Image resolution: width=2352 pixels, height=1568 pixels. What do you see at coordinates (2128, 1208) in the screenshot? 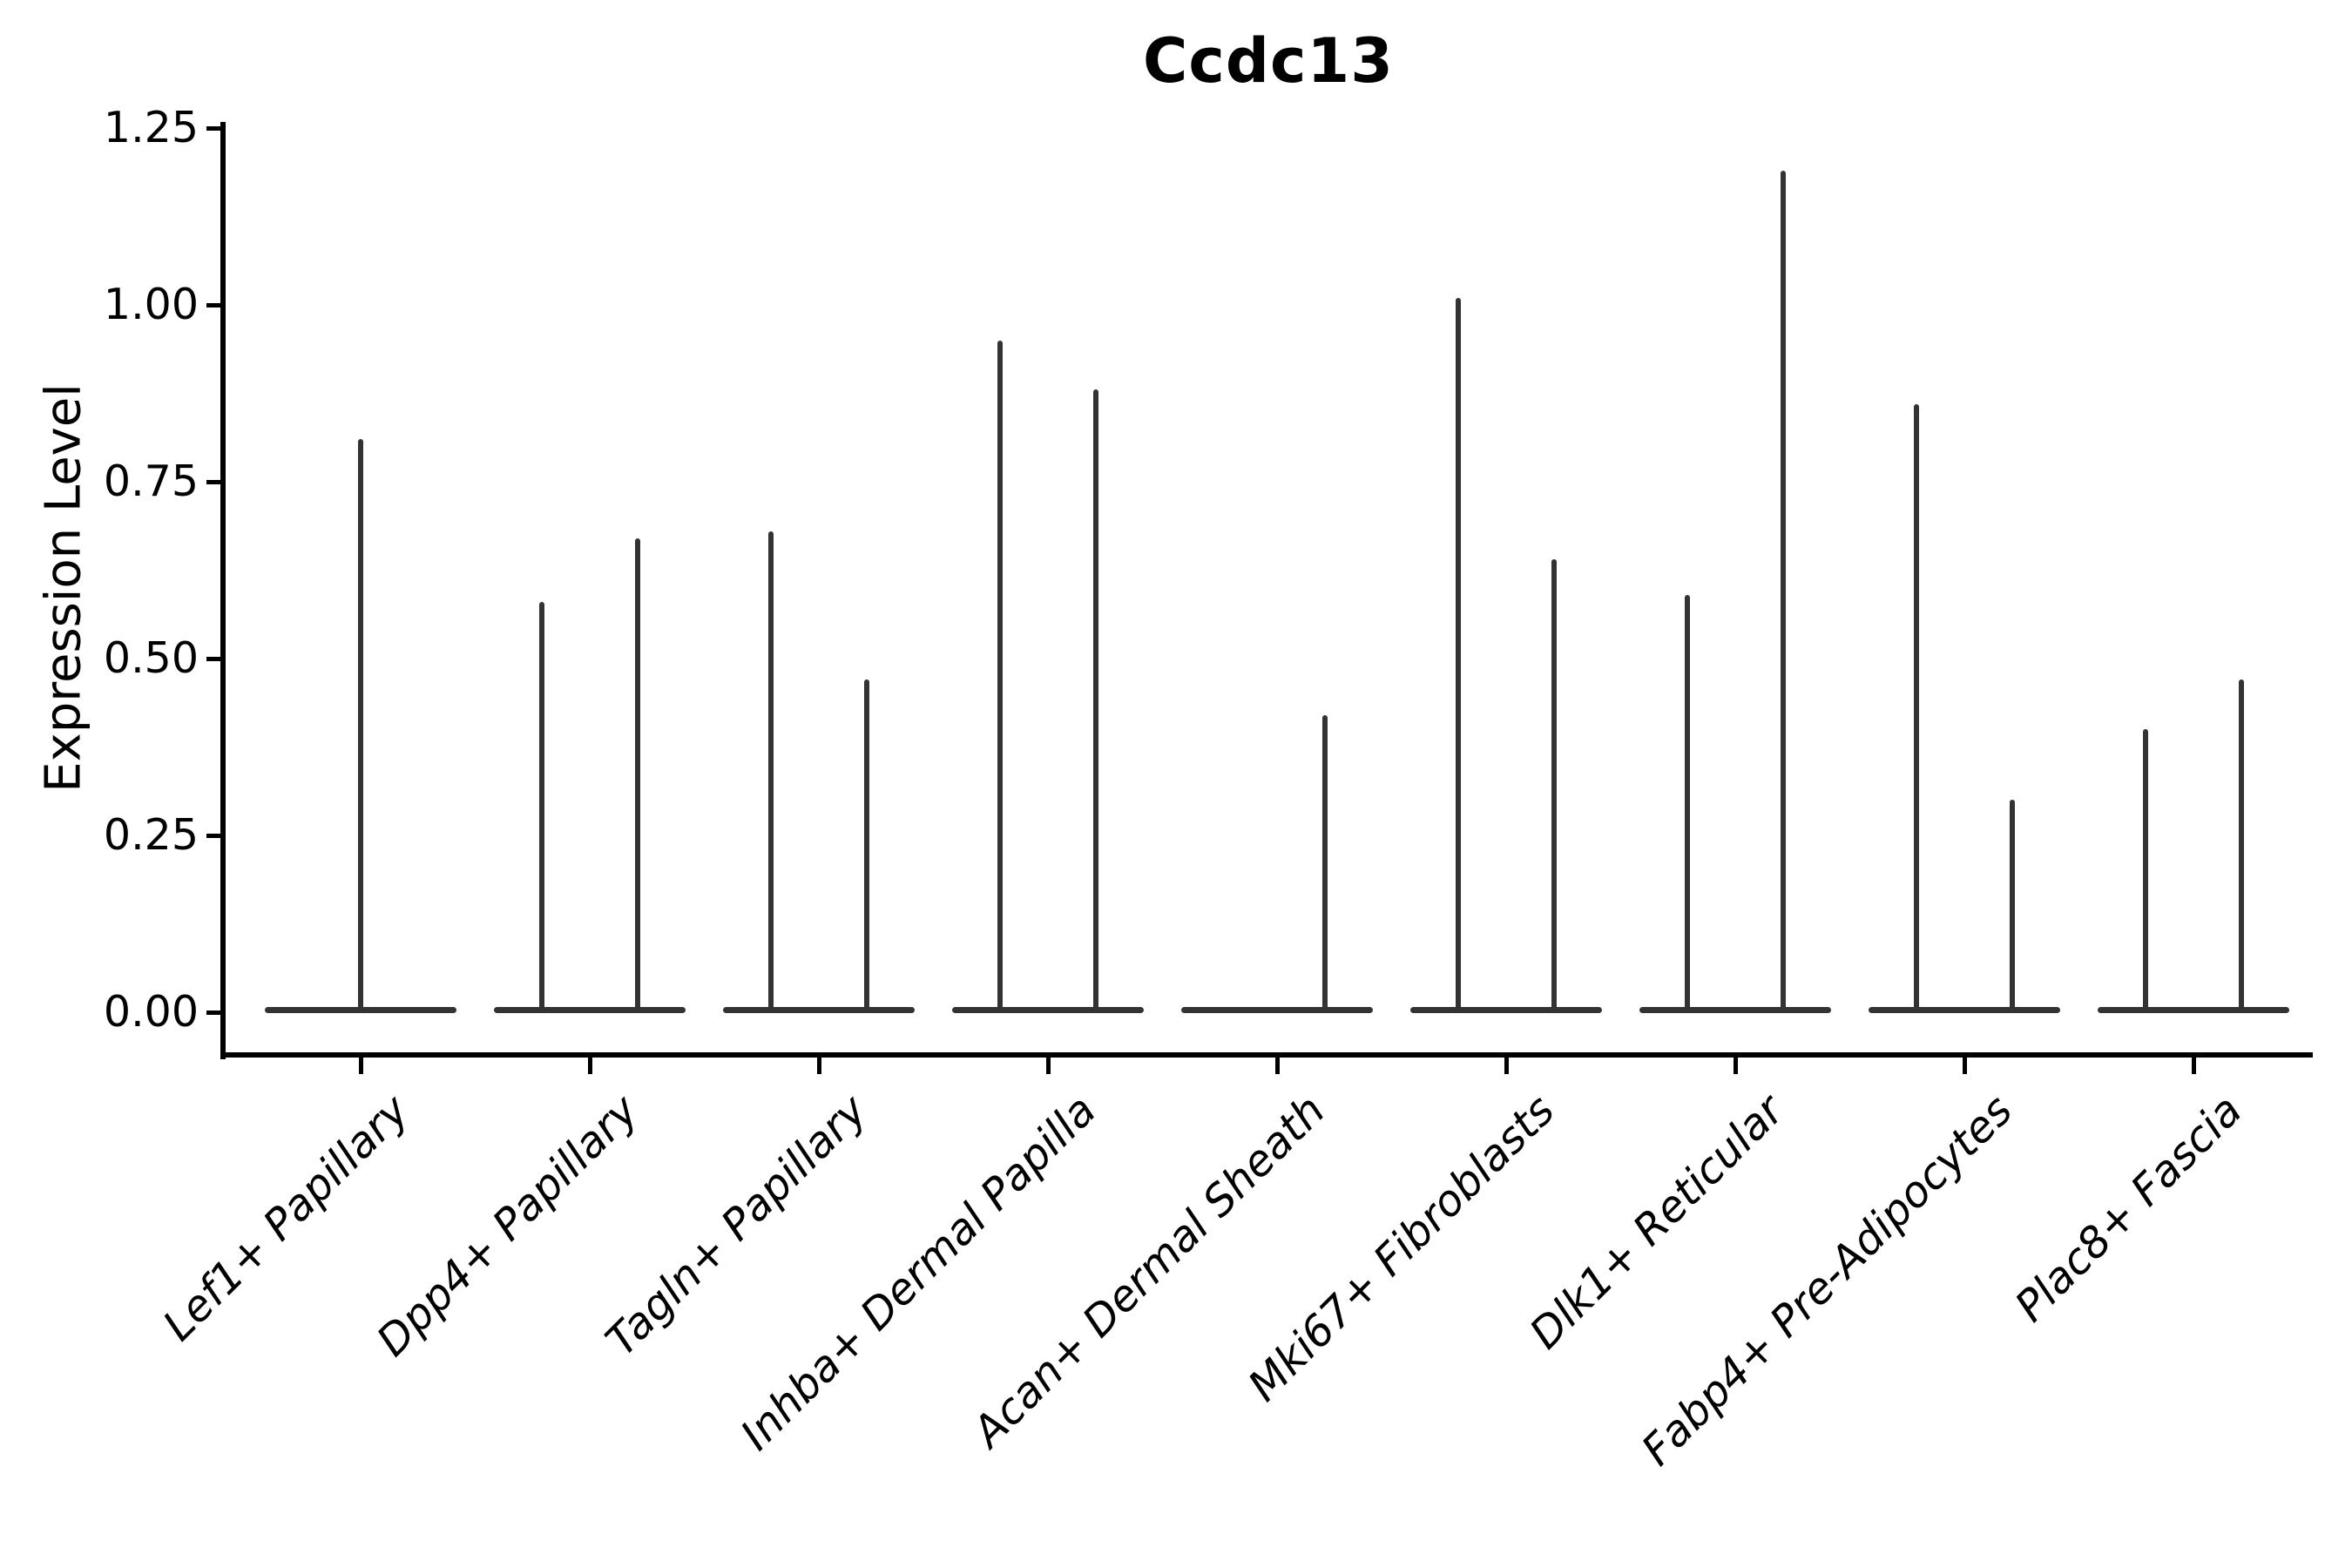
I see `x-tick-label: Plac8+ Fascia` at bounding box center [2128, 1208].